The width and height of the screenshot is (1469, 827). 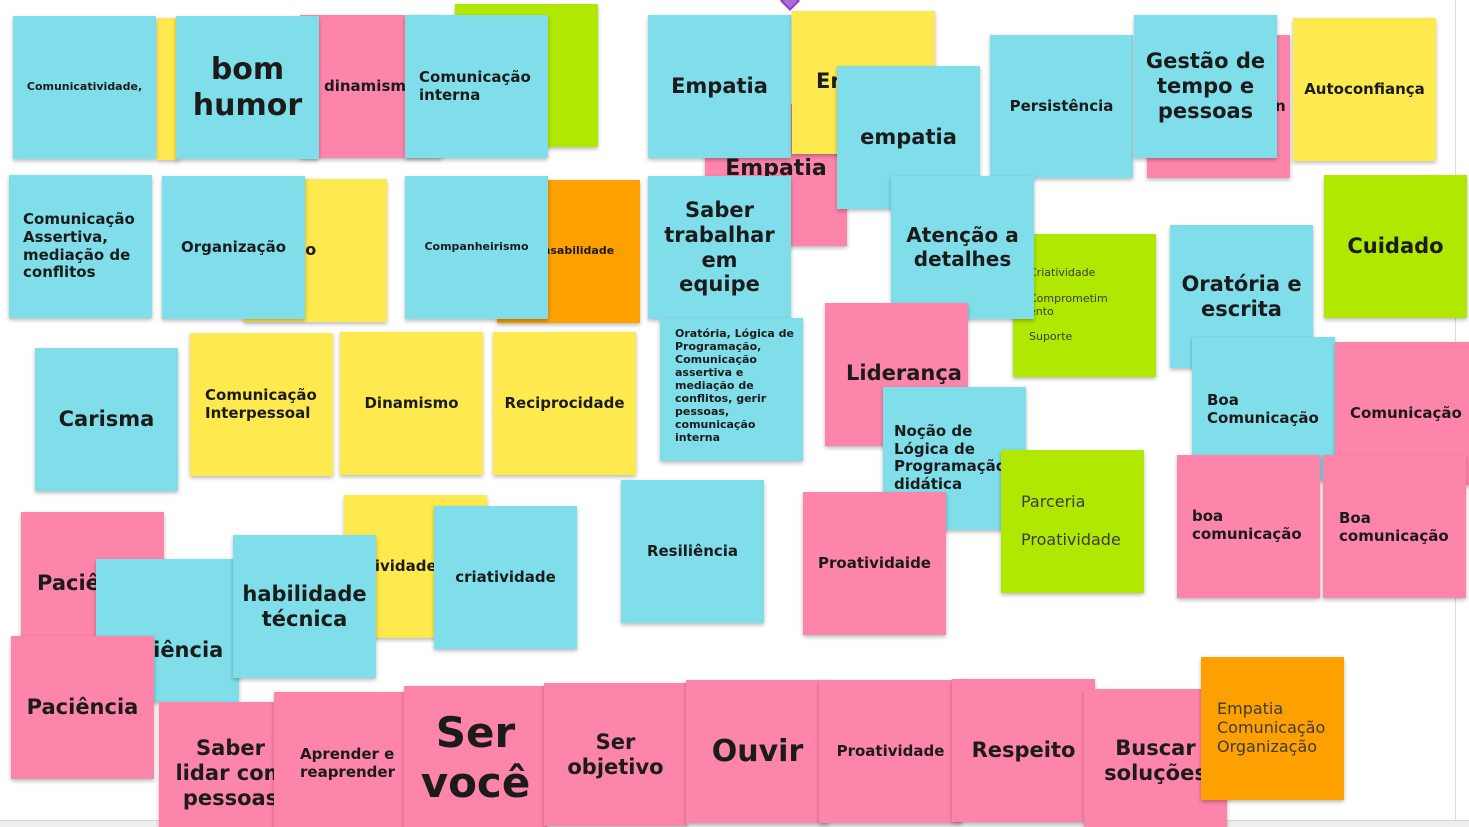 I want to click on sticky-note-text: dinamismo, so click(x=370, y=85).